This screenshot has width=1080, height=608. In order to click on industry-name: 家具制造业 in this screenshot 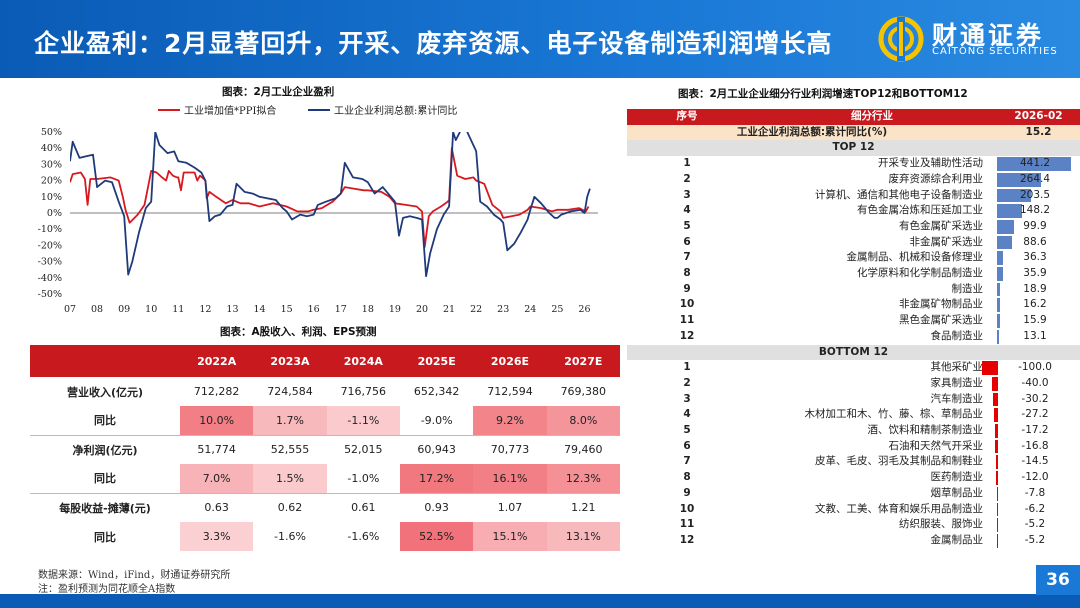, I will do `click(957, 382)`.